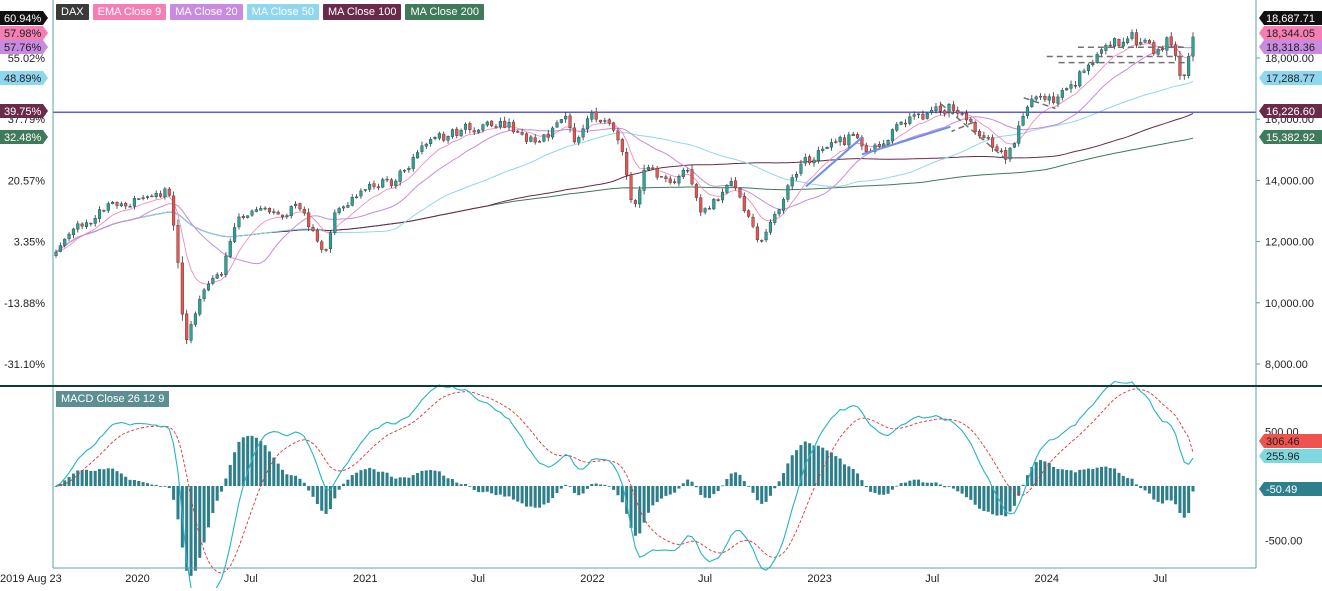 The width and height of the screenshot is (1322, 591). Describe the element at coordinates (362, 12) in the screenshot. I see `legend-ma-100: MA Close 100` at that location.